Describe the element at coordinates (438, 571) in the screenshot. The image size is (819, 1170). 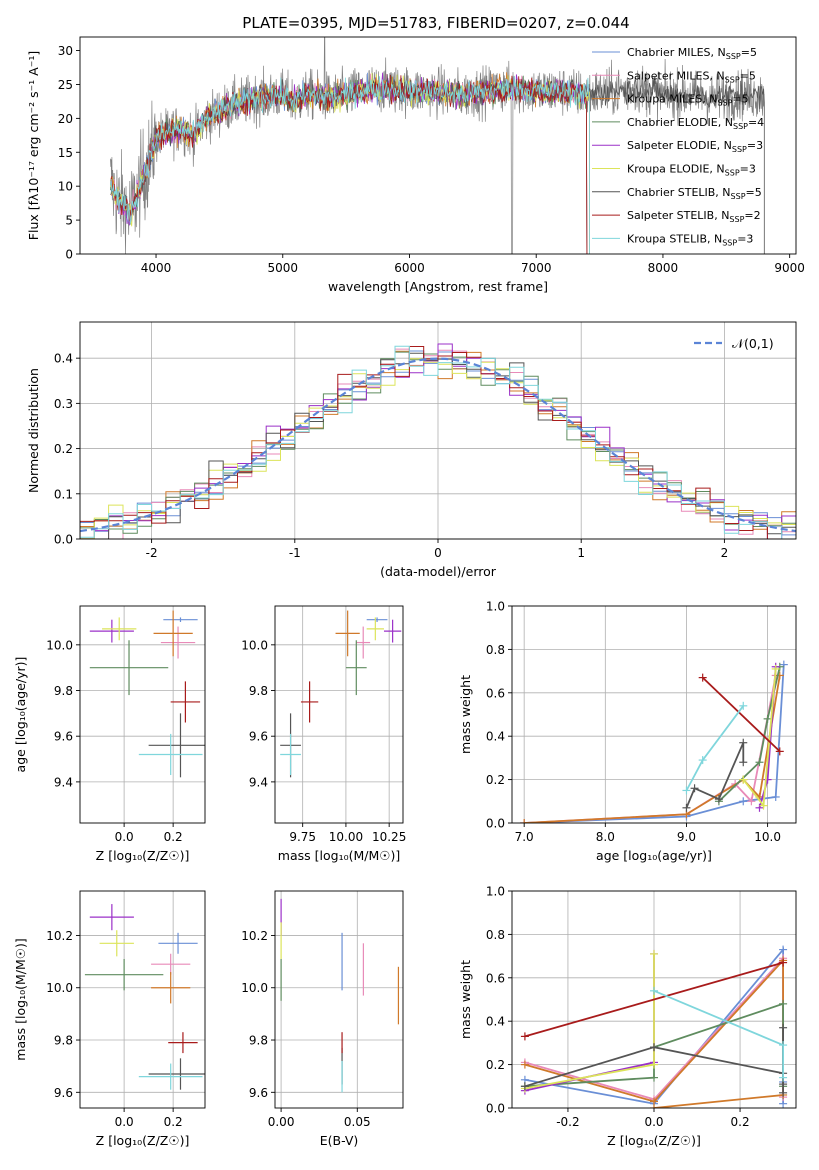
I see `x-axis-label: (data-model)/error` at that location.